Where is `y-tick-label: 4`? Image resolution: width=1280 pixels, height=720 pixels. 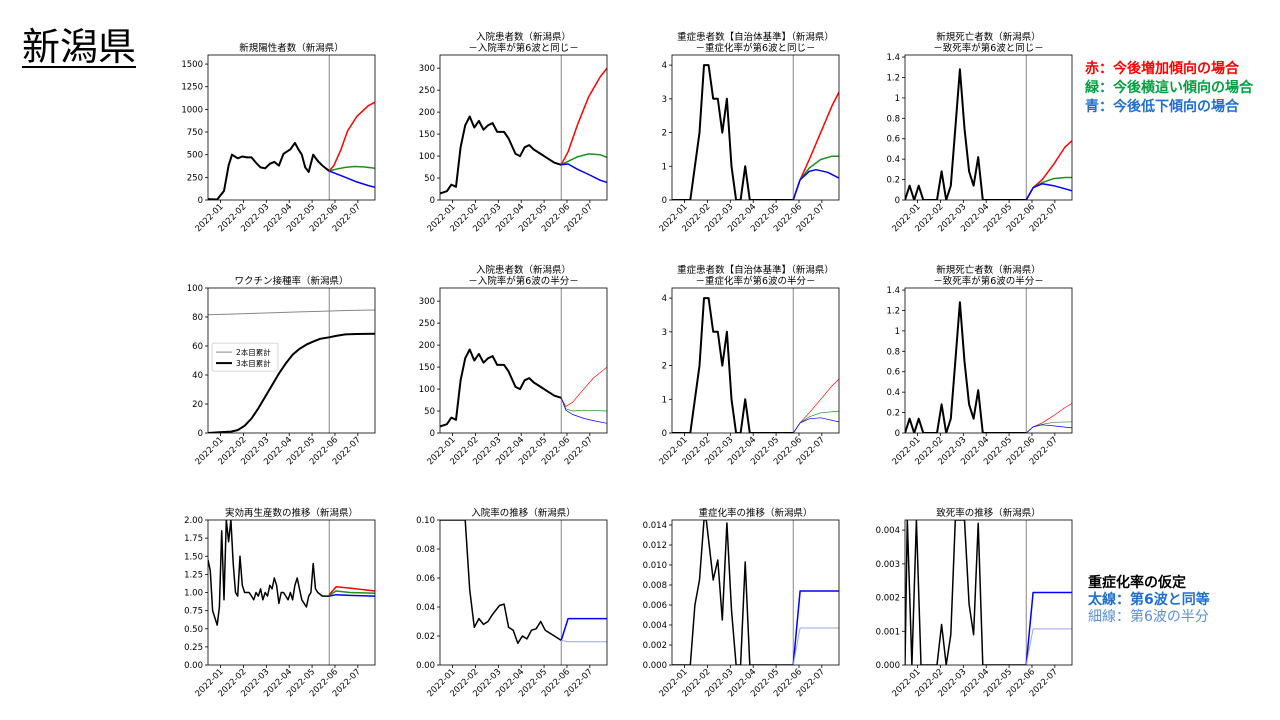
y-tick-label: 4 is located at coordinates (664, 66).